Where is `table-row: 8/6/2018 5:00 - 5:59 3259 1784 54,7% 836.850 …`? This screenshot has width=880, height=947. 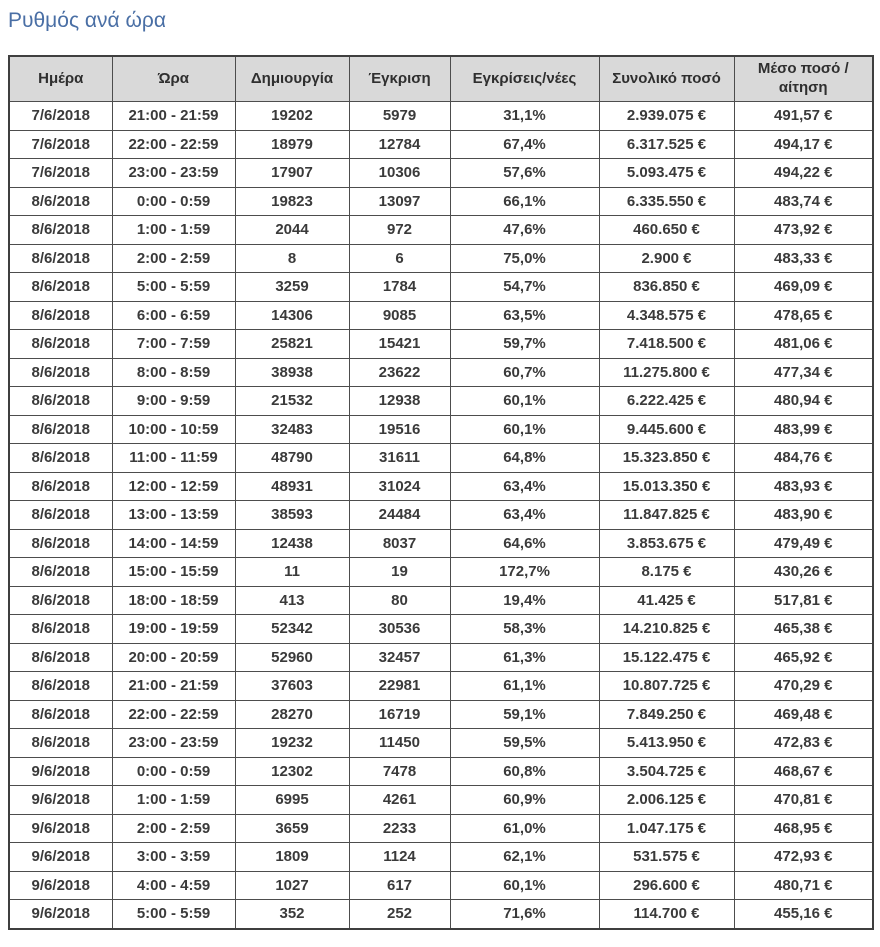 table-row: 8/6/2018 5:00 - 5:59 3259 1784 54,7% 836.850 … is located at coordinates (441, 287).